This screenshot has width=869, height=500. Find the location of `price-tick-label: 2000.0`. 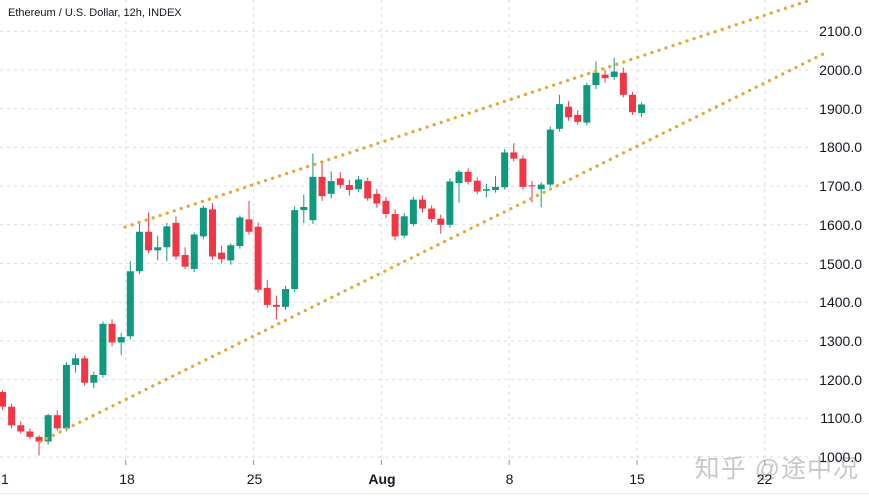

price-tick-label: 2000.0 is located at coordinates (840, 70).